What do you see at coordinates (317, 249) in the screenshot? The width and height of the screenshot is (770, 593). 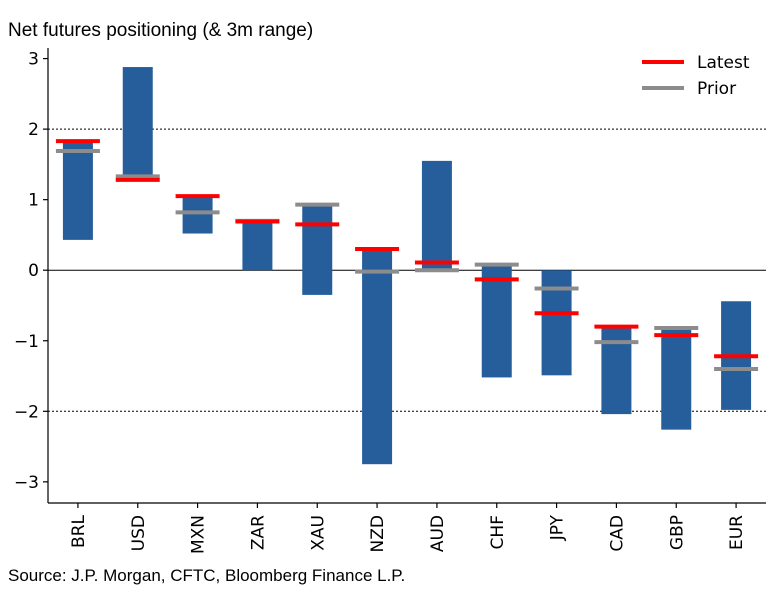 I see `range-bar-xau` at bounding box center [317, 249].